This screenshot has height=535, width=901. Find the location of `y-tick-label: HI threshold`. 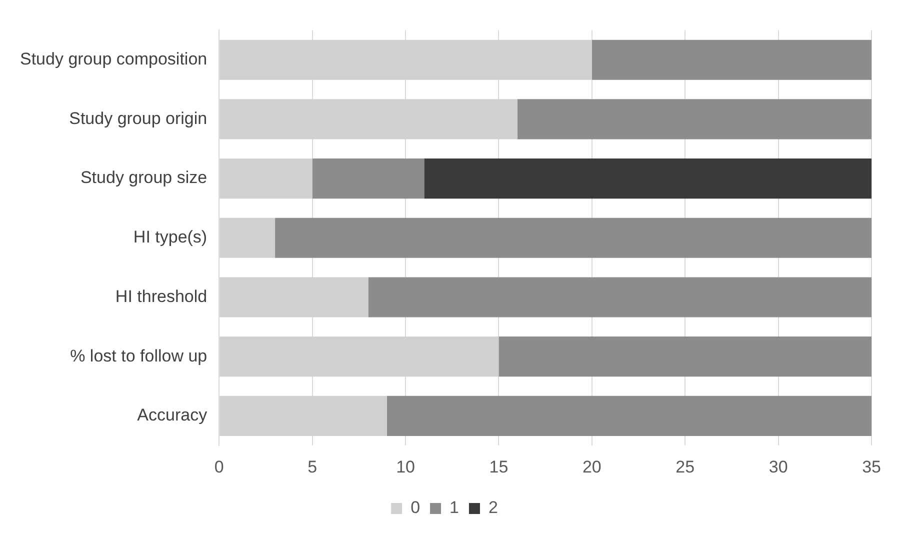

y-tick-label: HI threshold is located at coordinates (161, 296).